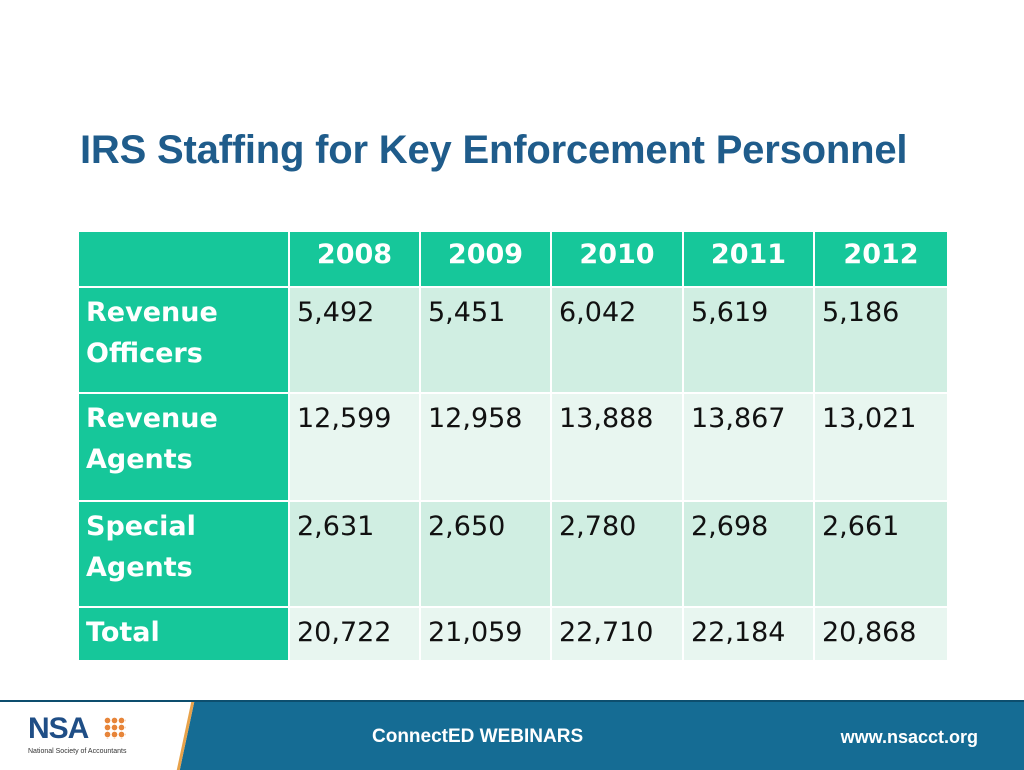 This screenshot has height=770, width=1024. What do you see at coordinates (748, 259) in the screenshot?
I see `header-year-2011: 2011` at bounding box center [748, 259].